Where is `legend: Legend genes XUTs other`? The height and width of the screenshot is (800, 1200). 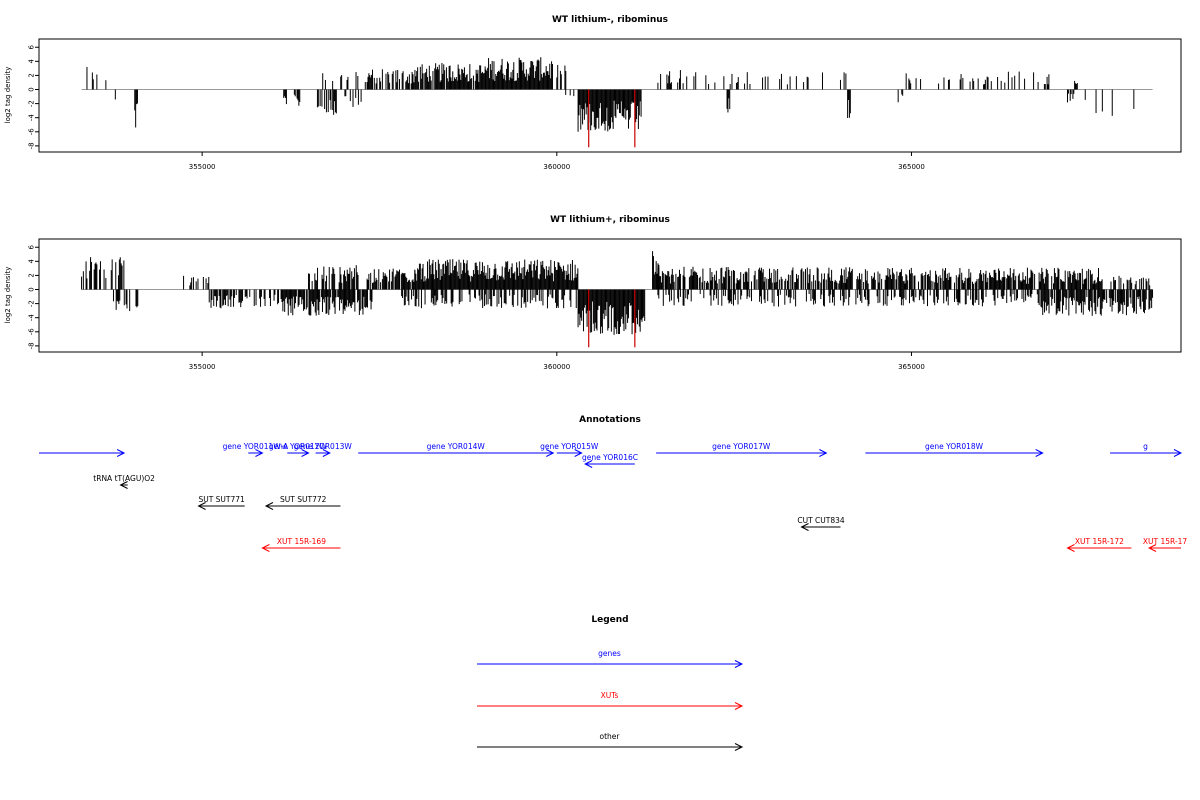 legend: Legend genes XUTs other is located at coordinates (610, 683).